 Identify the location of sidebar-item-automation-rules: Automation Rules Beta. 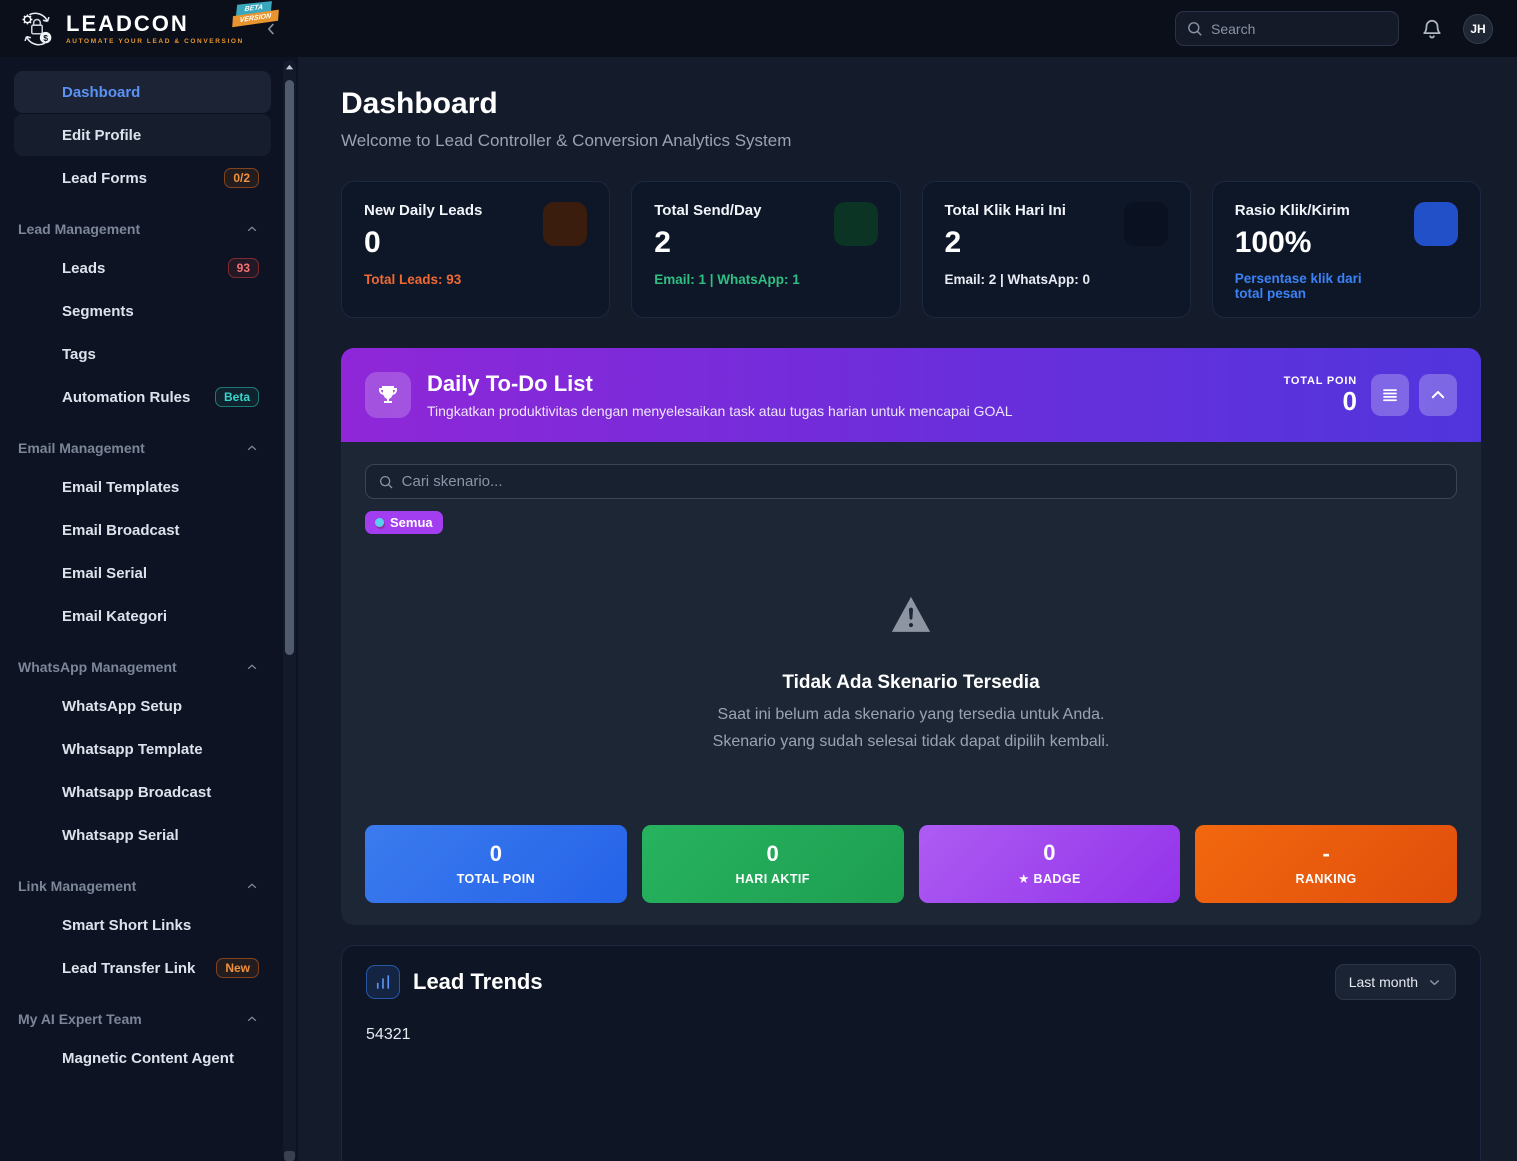
(142, 397).